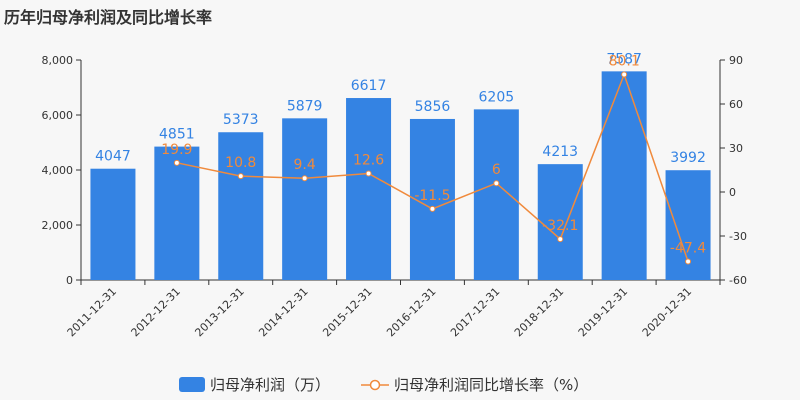  I want to click on x-tick-label: 2012-12-31, so click(156, 312).